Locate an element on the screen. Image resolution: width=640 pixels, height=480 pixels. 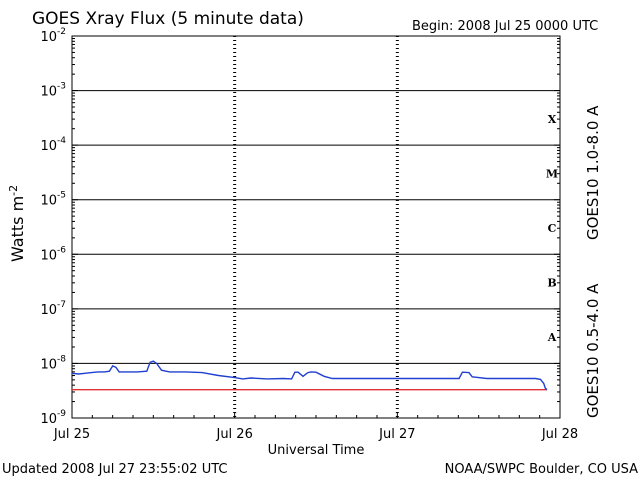
y-axis-label-base: Watts m is located at coordinates (17, 229).